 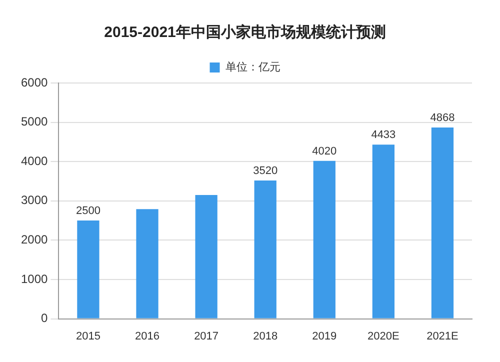 What do you see at coordinates (206, 336) in the screenshot?
I see `x-tick-label: 2017` at bounding box center [206, 336].